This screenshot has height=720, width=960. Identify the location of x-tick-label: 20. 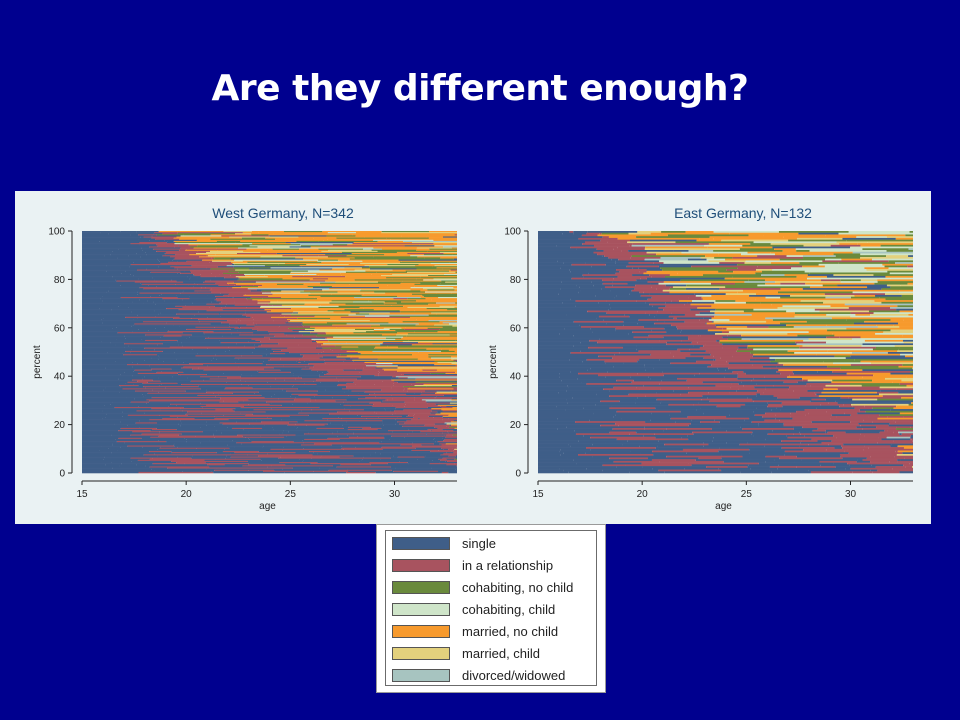
(643, 494).